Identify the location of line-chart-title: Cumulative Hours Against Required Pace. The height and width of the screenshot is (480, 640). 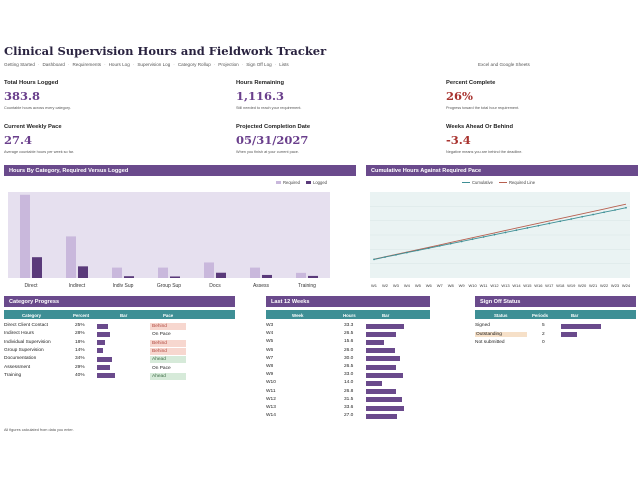
(502, 170).